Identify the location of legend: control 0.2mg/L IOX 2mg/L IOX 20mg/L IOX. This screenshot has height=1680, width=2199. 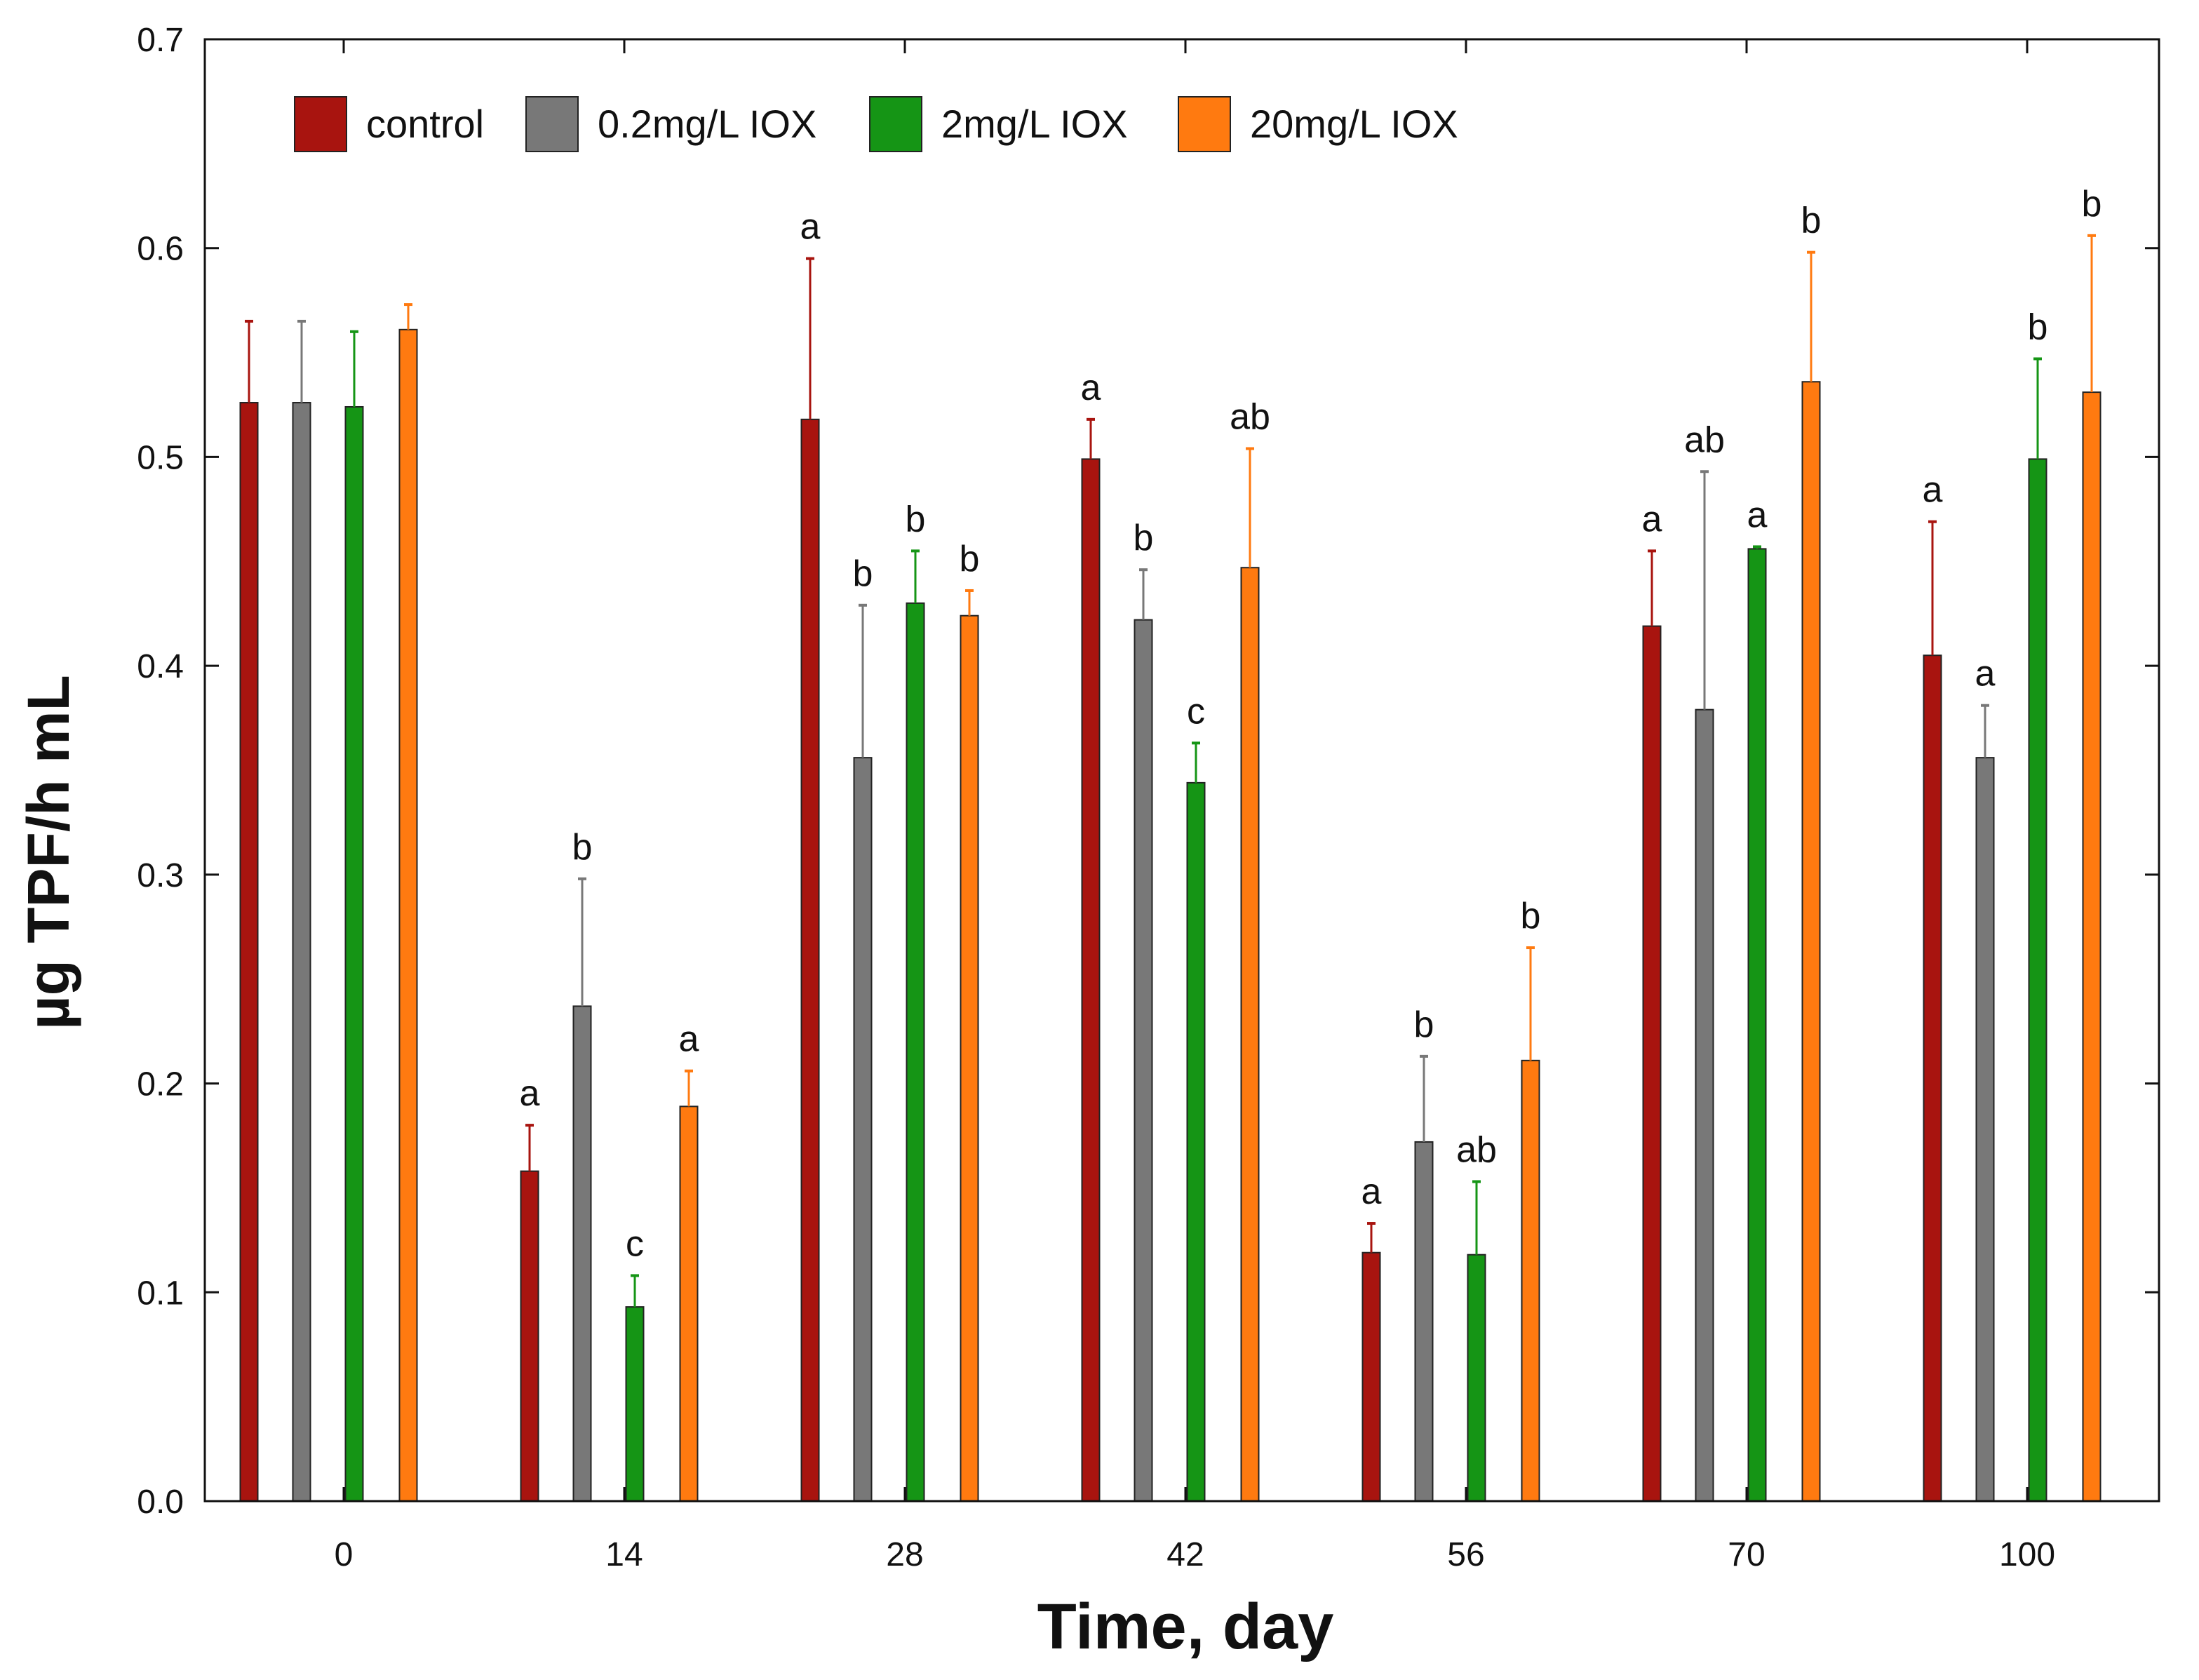
(876, 124).